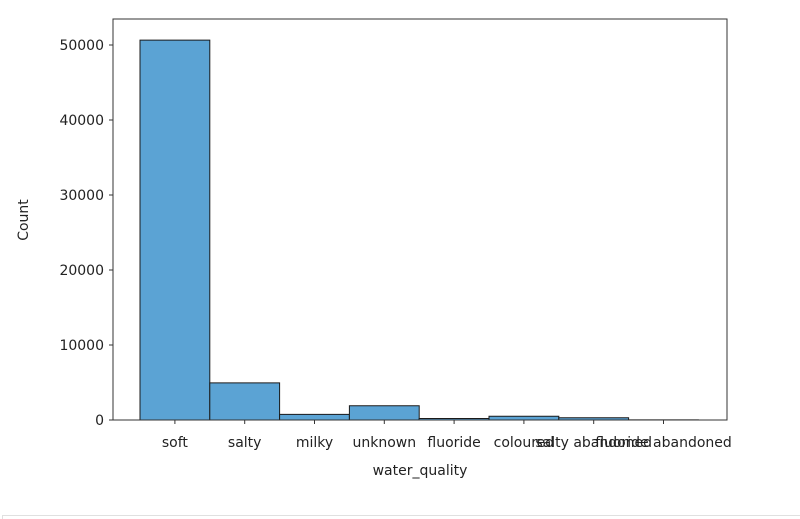 This screenshot has width=800, height=519. I want to click on cell-divider, so click(401, 517).